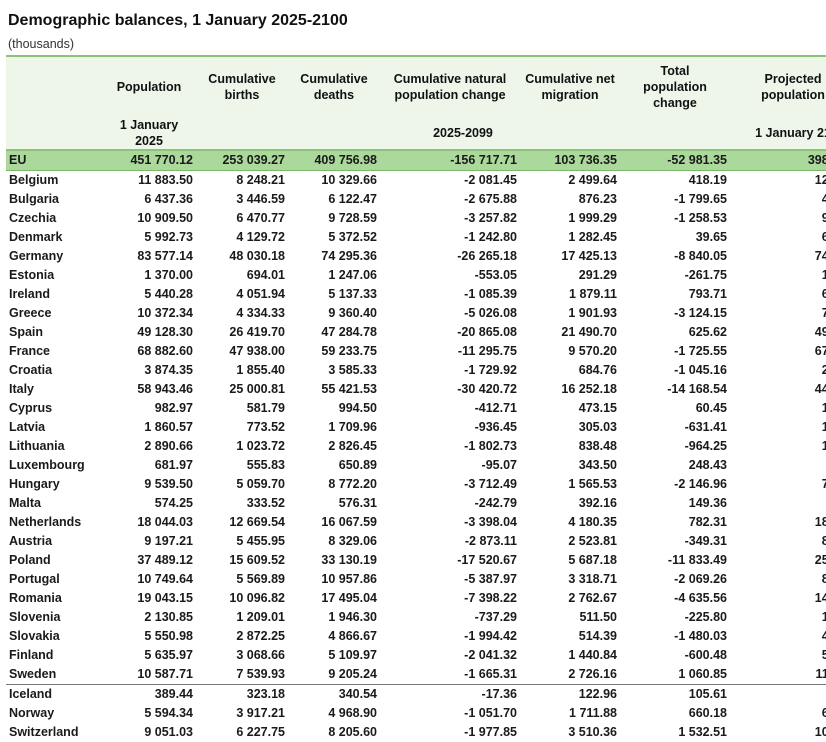 The image size is (826, 742). I want to click on cell: 511.50, so click(598, 617).